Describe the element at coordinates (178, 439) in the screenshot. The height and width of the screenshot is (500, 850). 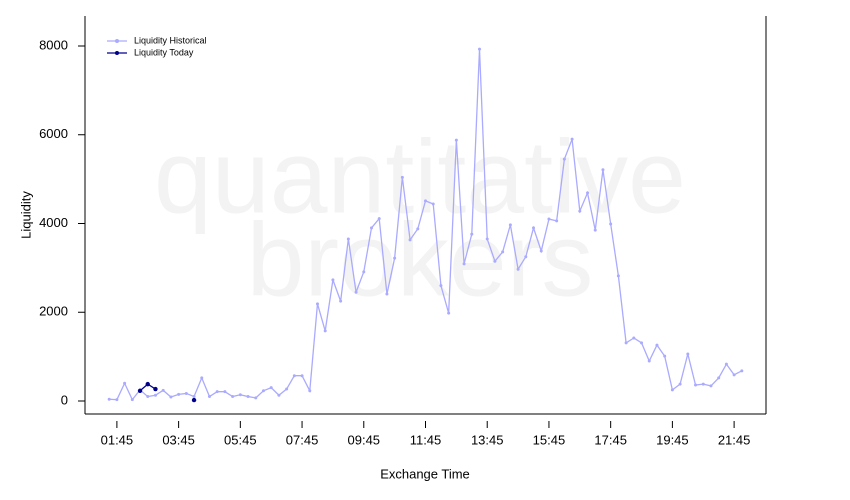
I see `x-tick-label: 03:45` at that location.